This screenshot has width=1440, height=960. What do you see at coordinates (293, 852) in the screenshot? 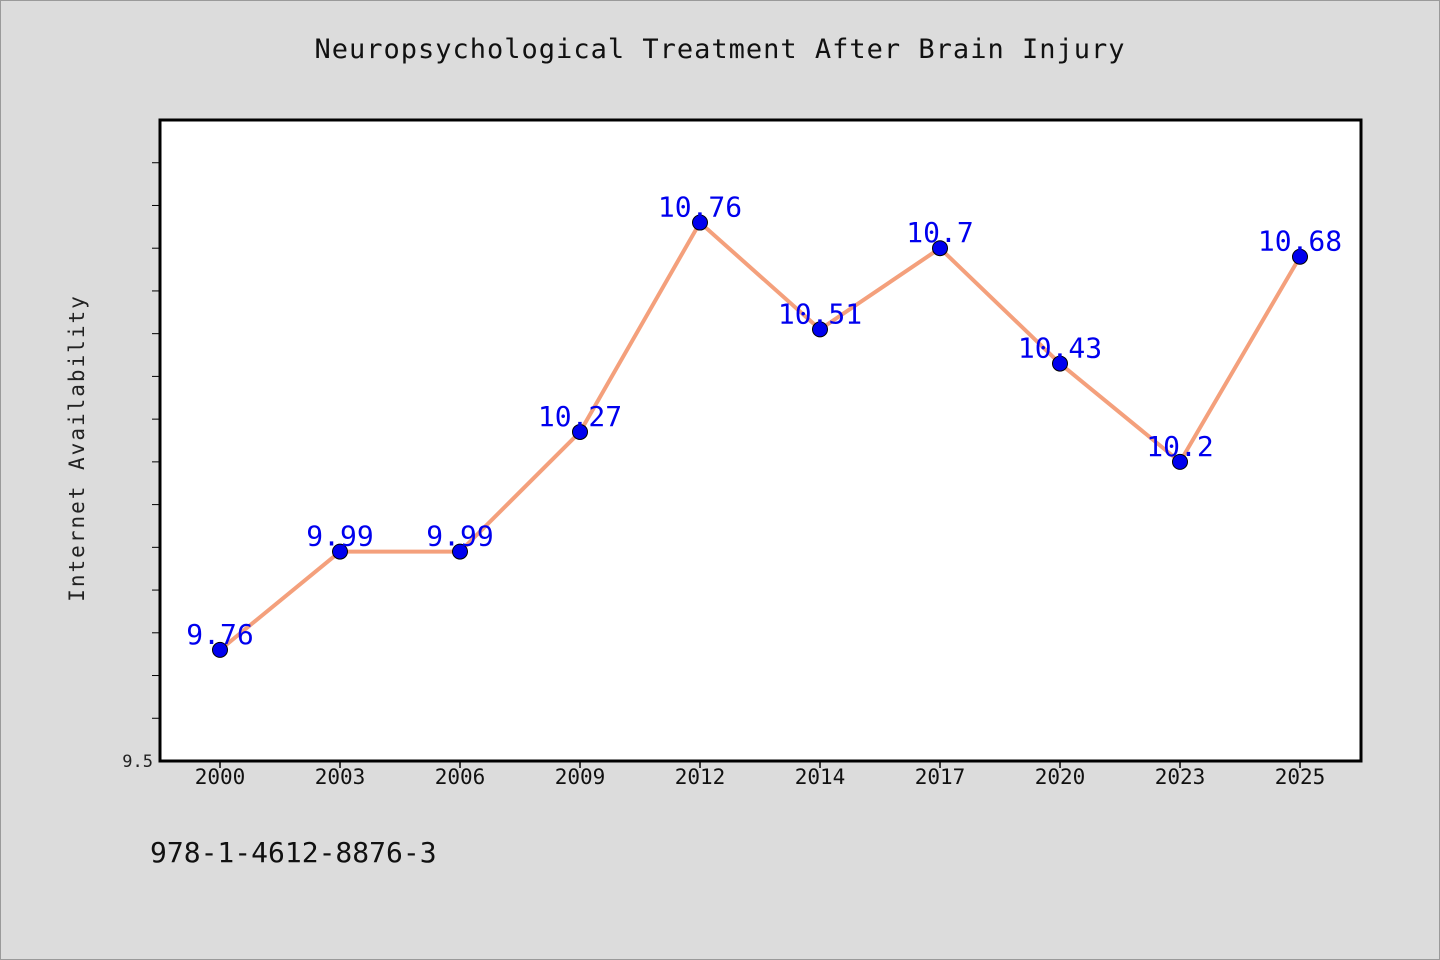
I see `isbn-text: 978-1-4612-8876-3` at bounding box center [293, 852].